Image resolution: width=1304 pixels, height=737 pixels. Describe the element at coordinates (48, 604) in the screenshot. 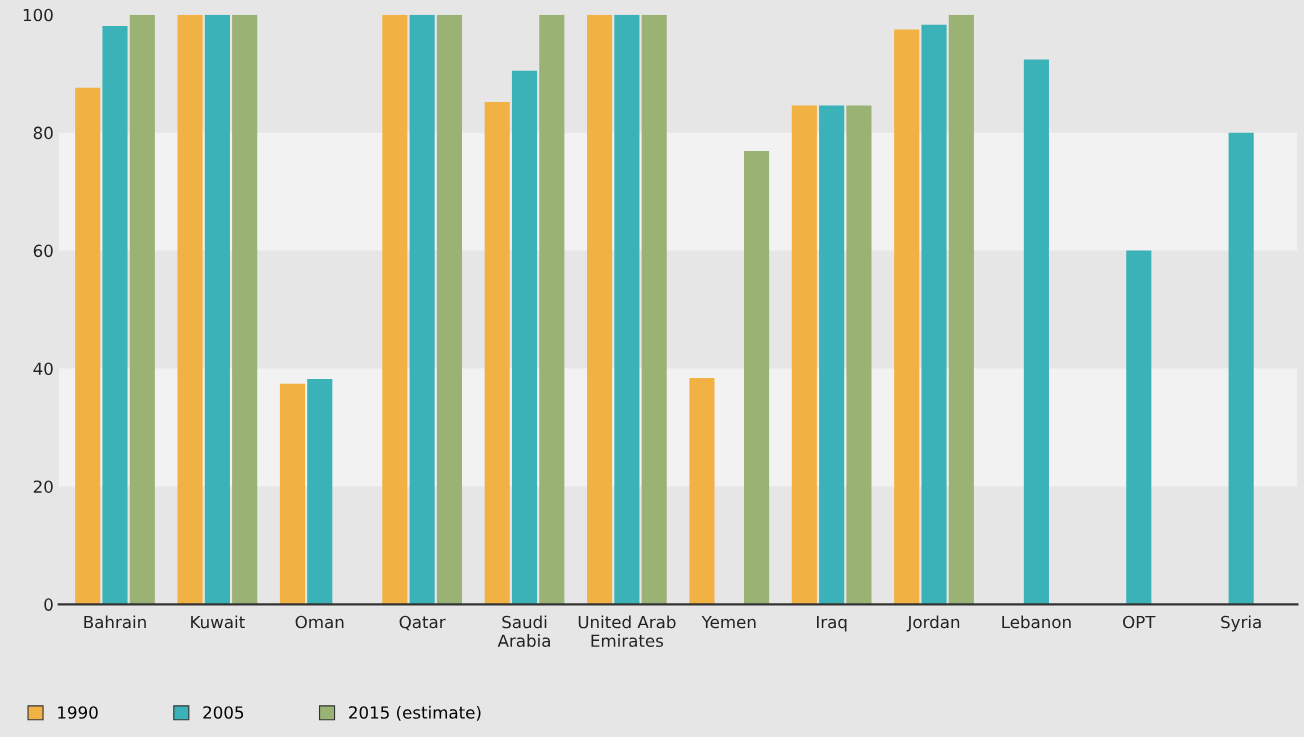

I see `y-tick-label: 0` at that location.